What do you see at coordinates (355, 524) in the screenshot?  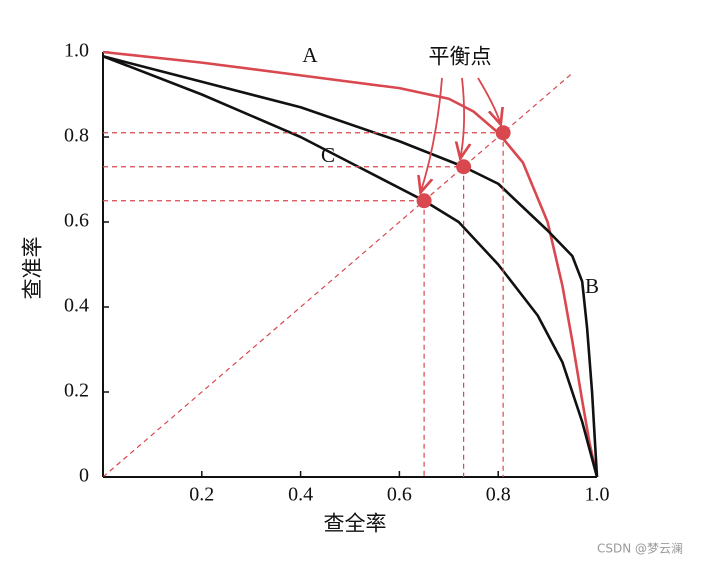 I see `x-axis-label: 查全率` at bounding box center [355, 524].